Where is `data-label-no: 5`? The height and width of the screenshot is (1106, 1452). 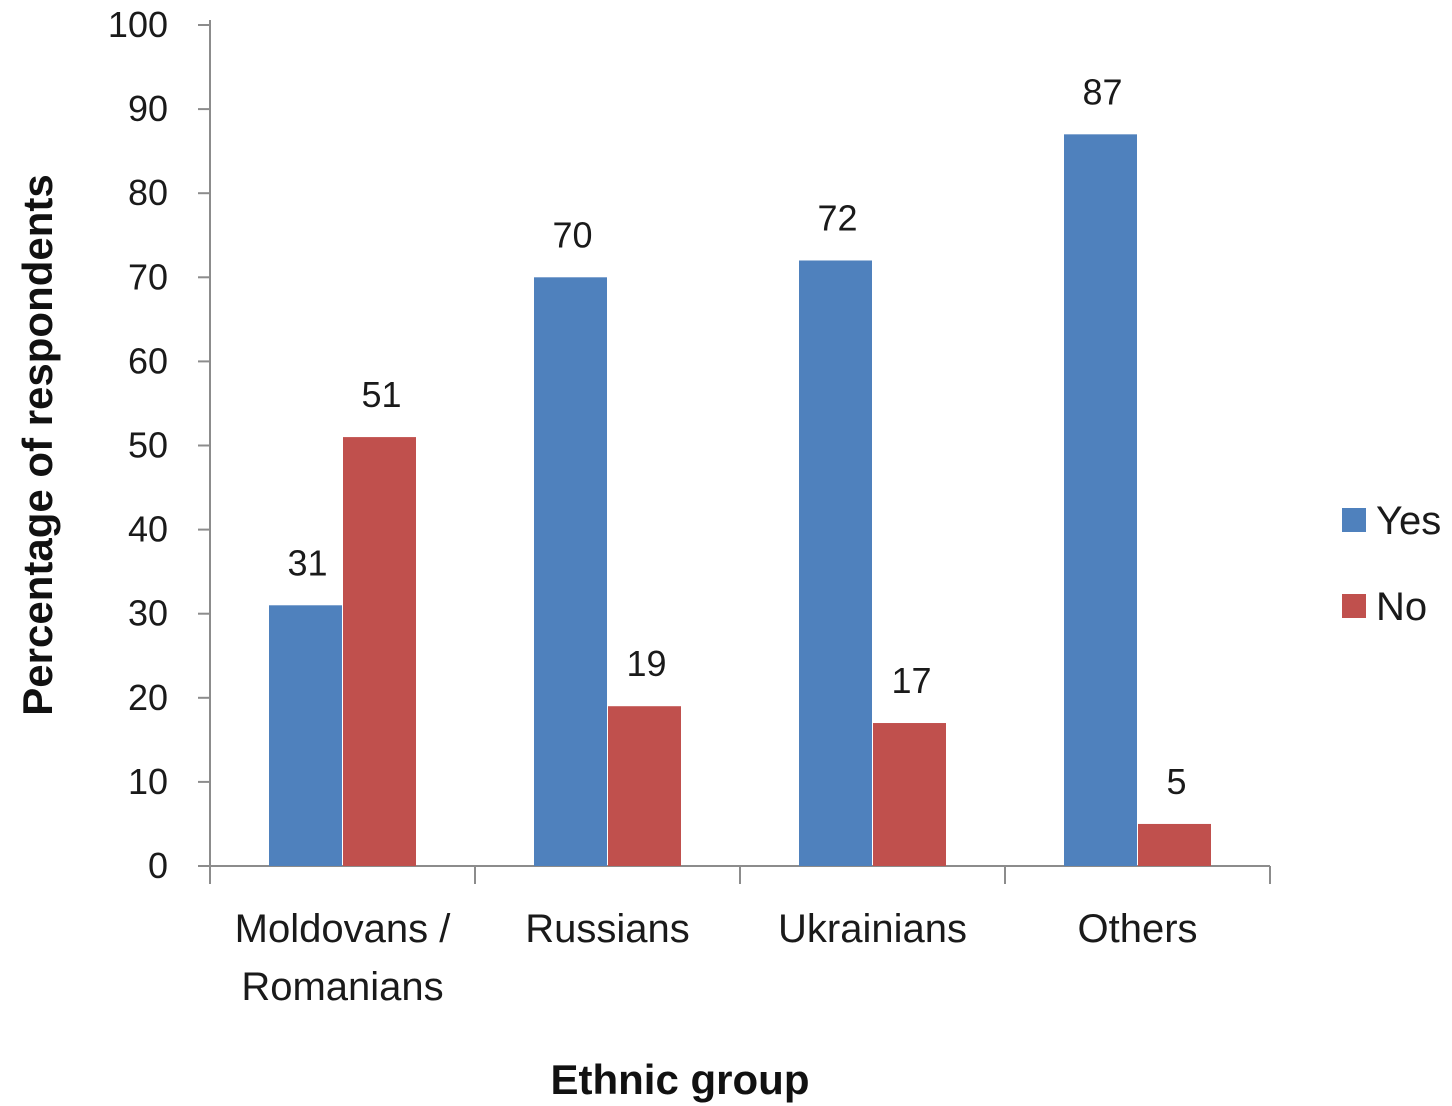 data-label-no: 5 is located at coordinates (1176, 781).